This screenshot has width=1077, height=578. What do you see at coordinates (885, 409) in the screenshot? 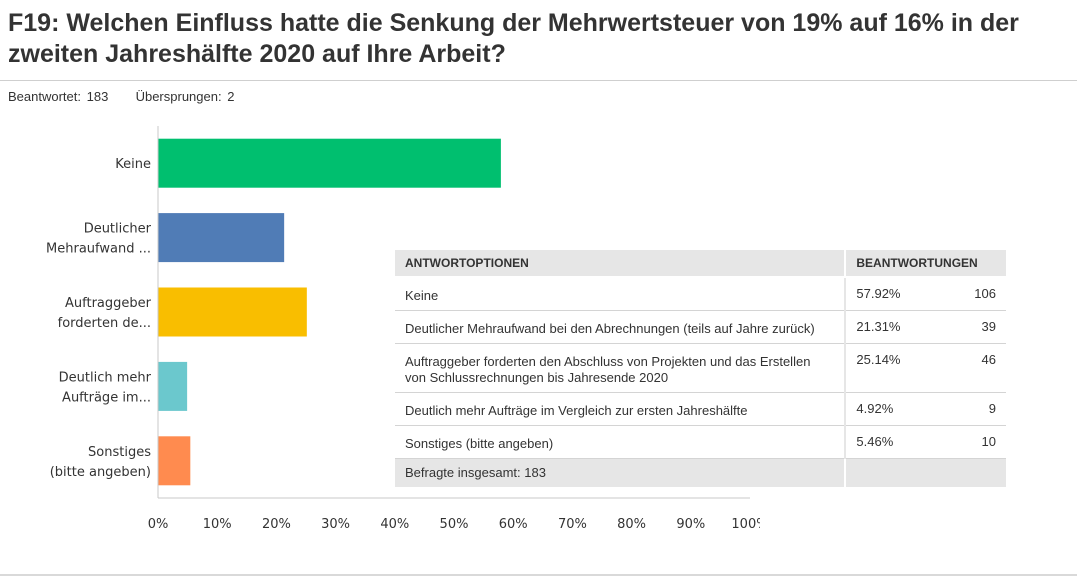
I see `row-percent: 4.92%` at bounding box center [885, 409].